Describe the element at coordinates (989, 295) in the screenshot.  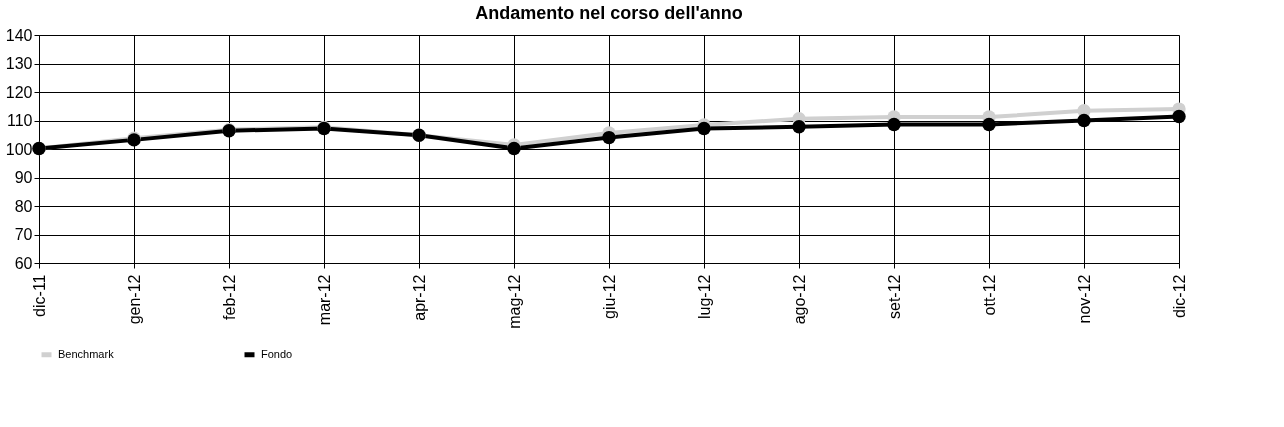
I see `x-tick-label: ott-12` at that location.